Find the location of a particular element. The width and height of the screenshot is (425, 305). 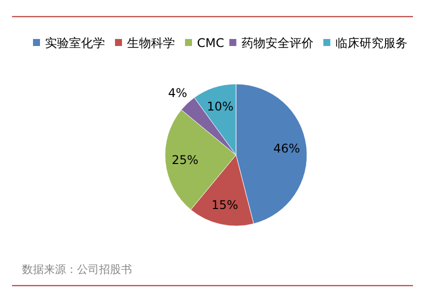

legend-label: 药物安全评价 is located at coordinates (277, 43).